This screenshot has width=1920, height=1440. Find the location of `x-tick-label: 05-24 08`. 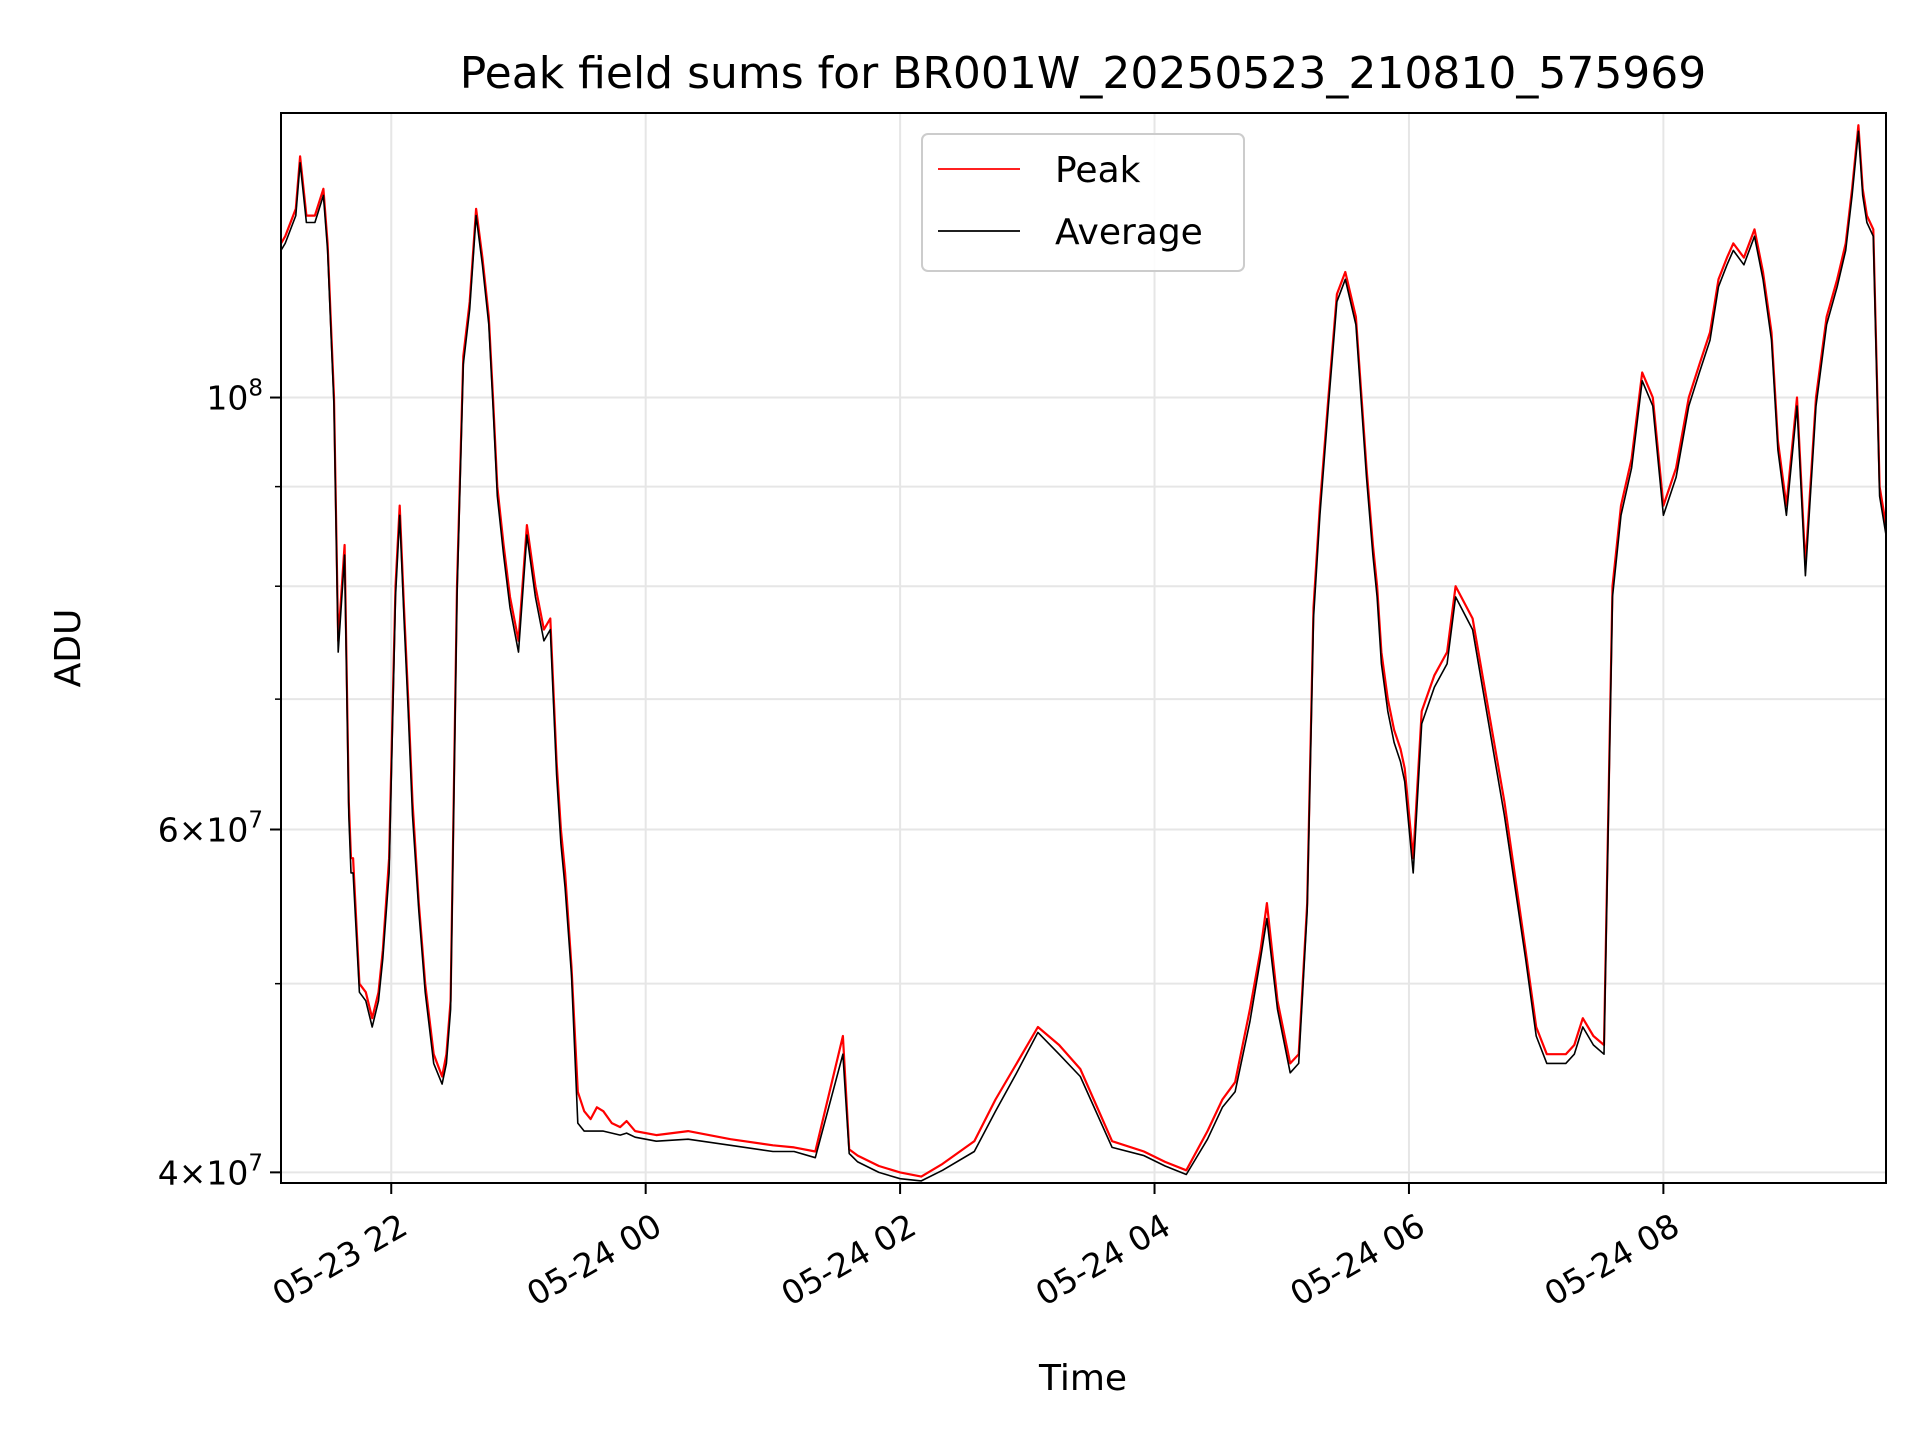

x-tick-label: 05-24 08 is located at coordinates (1612, 1260).